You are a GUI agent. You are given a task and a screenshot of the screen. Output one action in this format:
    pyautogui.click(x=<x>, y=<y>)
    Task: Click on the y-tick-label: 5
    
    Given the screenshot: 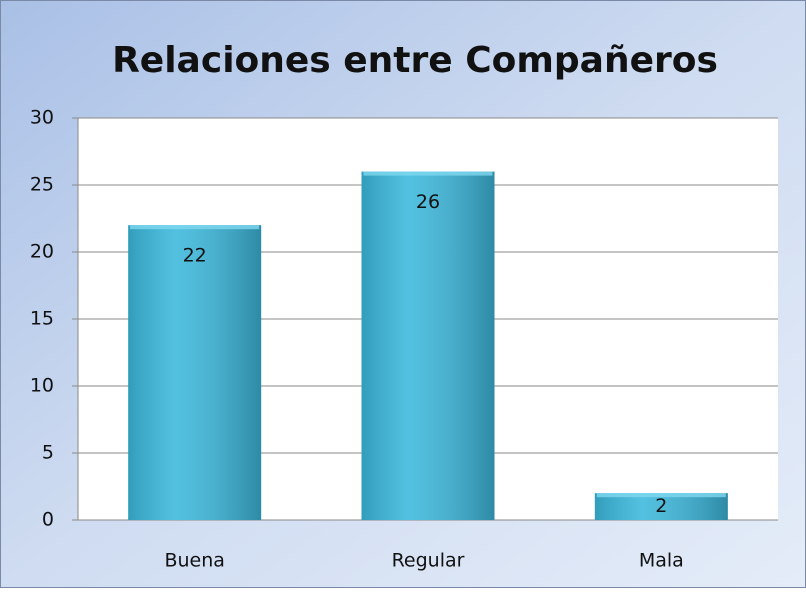 What is the action you would take?
    pyautogui.click(x=48, y=453)
    